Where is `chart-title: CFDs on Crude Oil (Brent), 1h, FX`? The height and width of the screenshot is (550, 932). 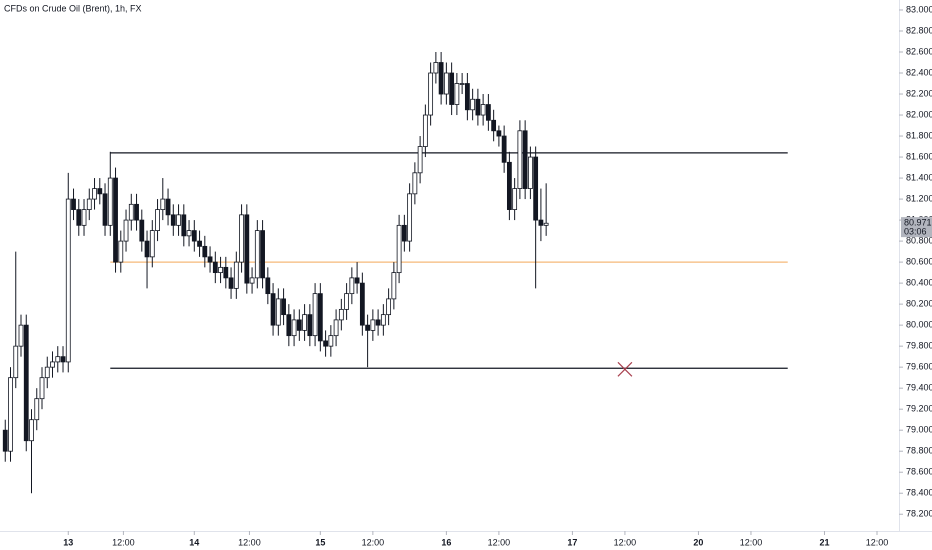
chart-title: CFDs on Crude Oil (Brent), 1h, FX is located at coordinates (73, 8).